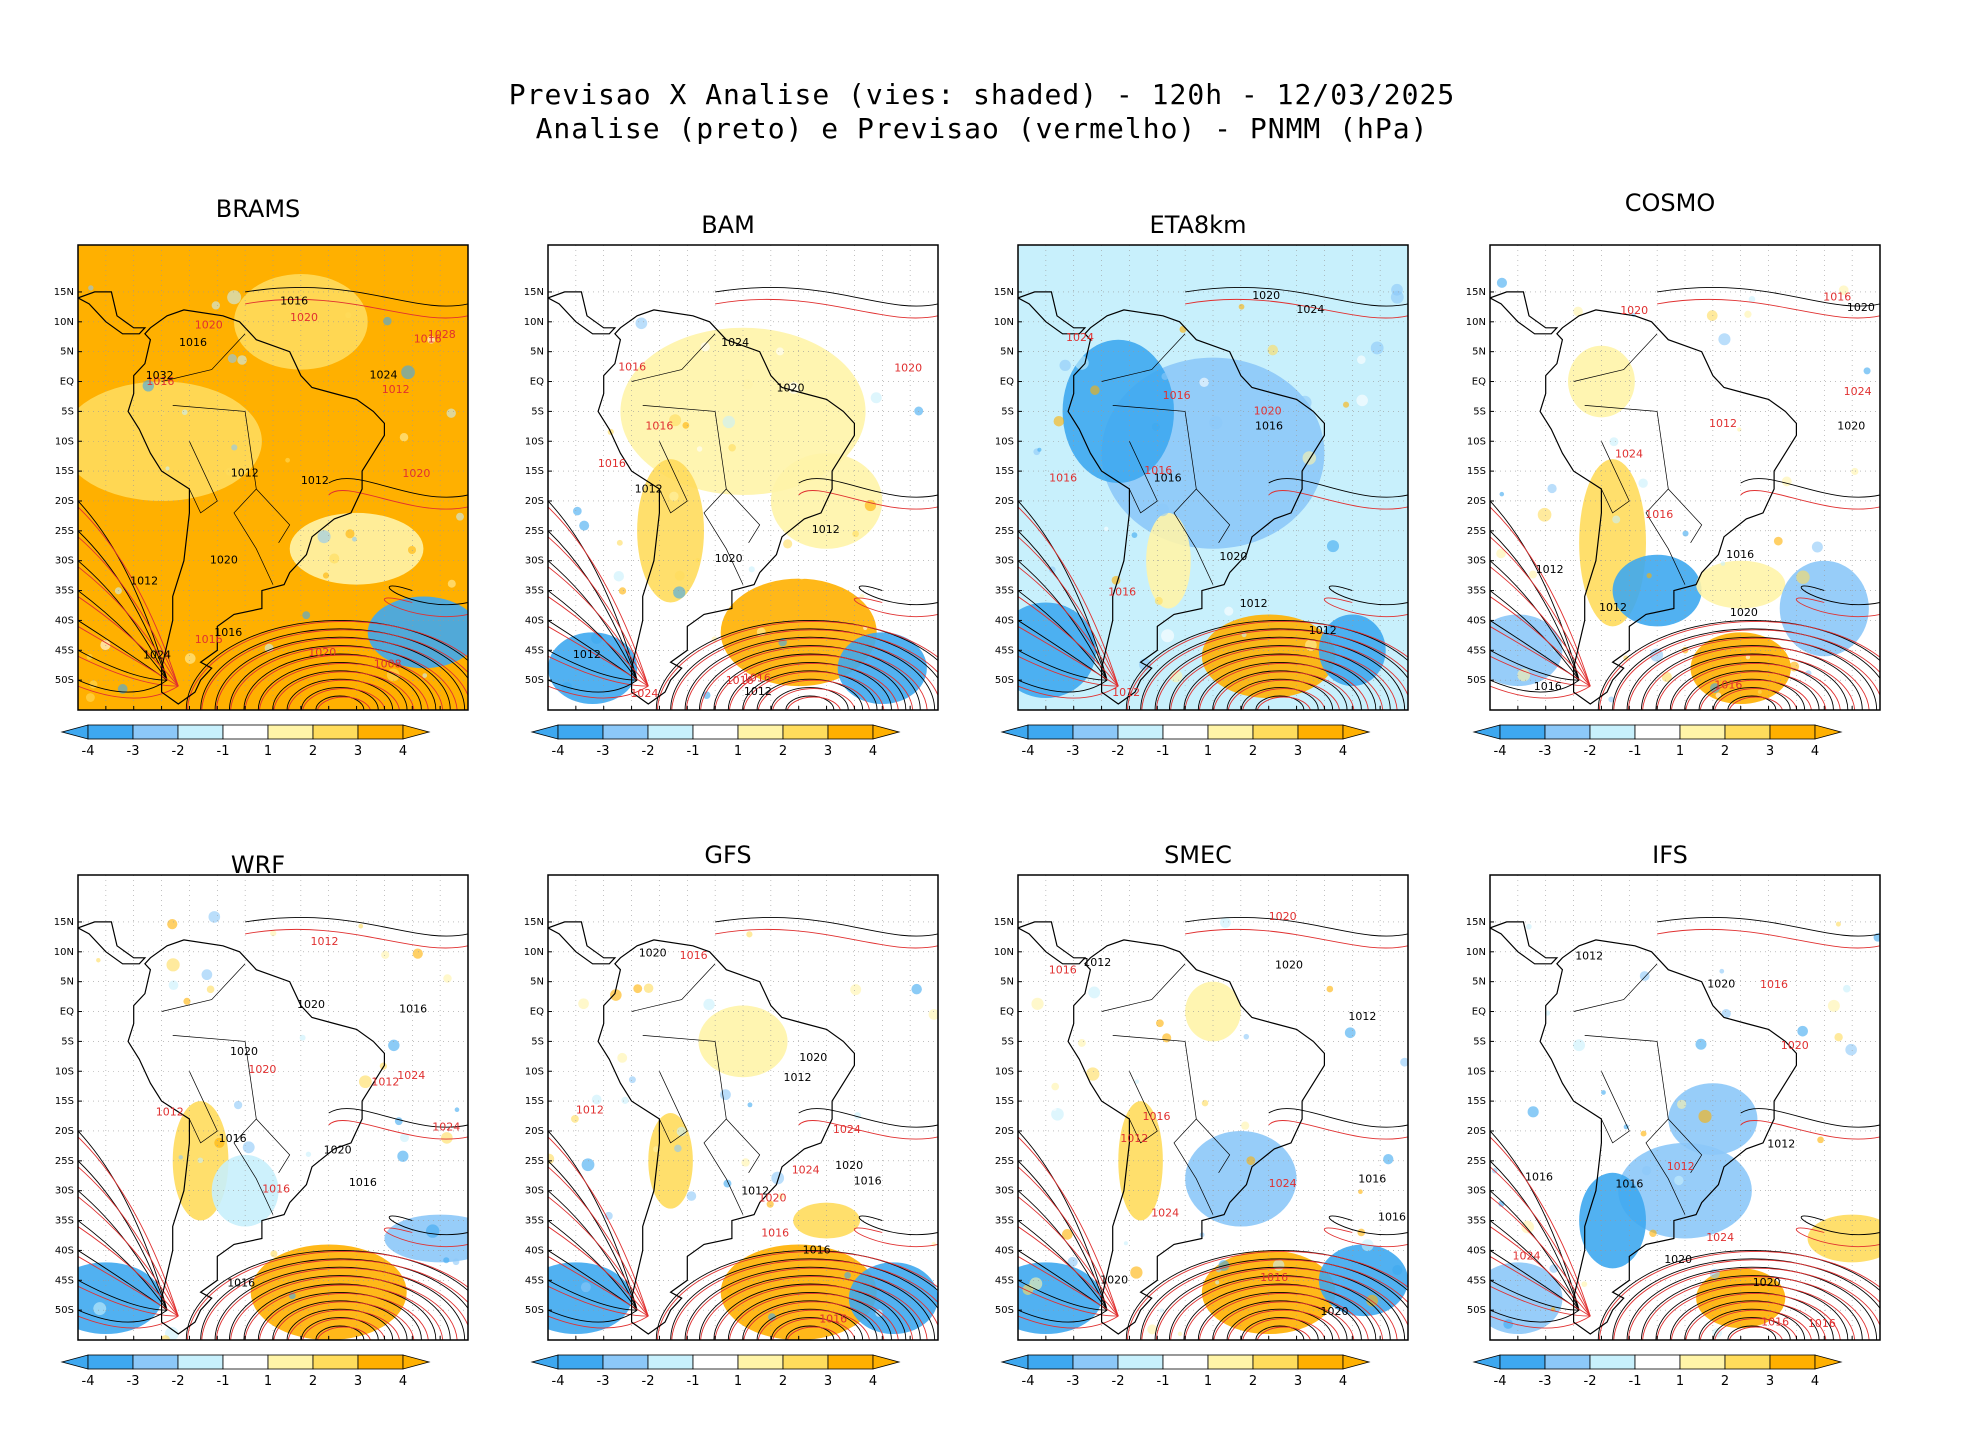  I want to click on lat-tick-label: 15N, so click(534, 292).